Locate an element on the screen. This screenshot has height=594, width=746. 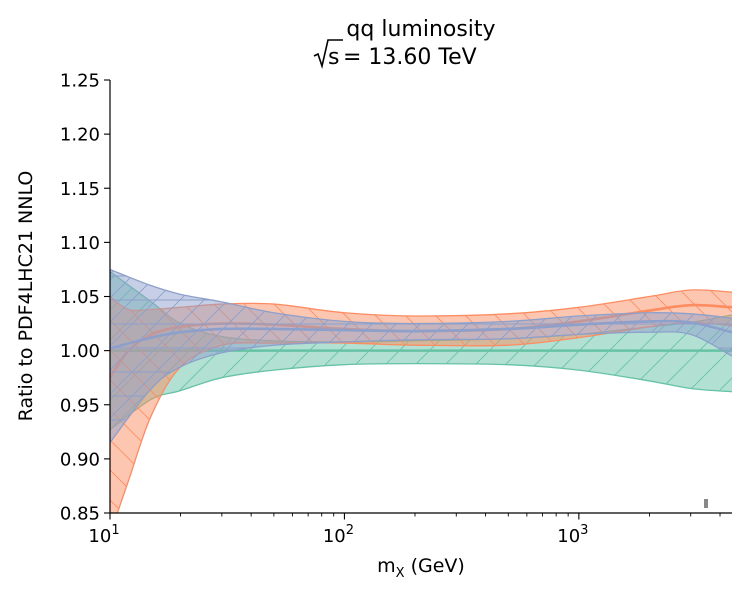
x-axis-label: mX (GeV) is located at coordinates (421, 568).